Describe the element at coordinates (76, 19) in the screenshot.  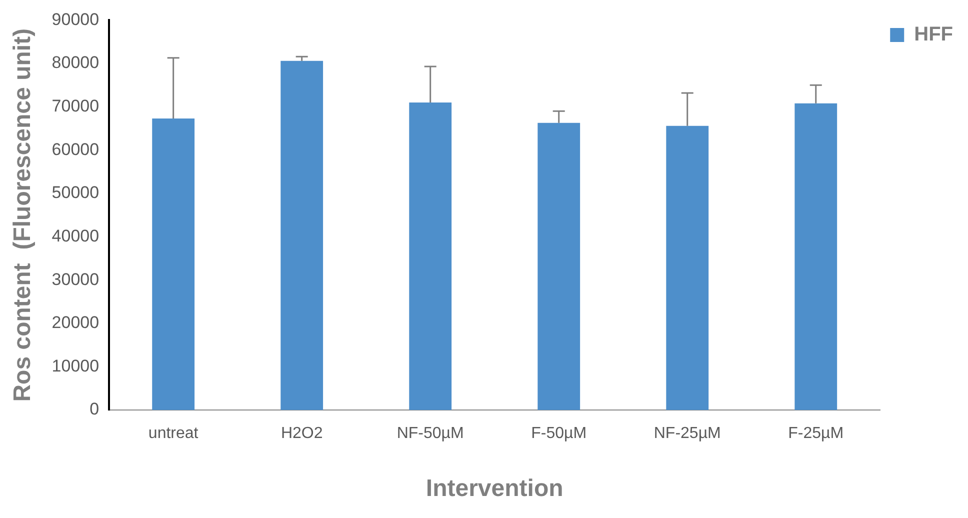
I see `y-tick-label: 90000` at that location.